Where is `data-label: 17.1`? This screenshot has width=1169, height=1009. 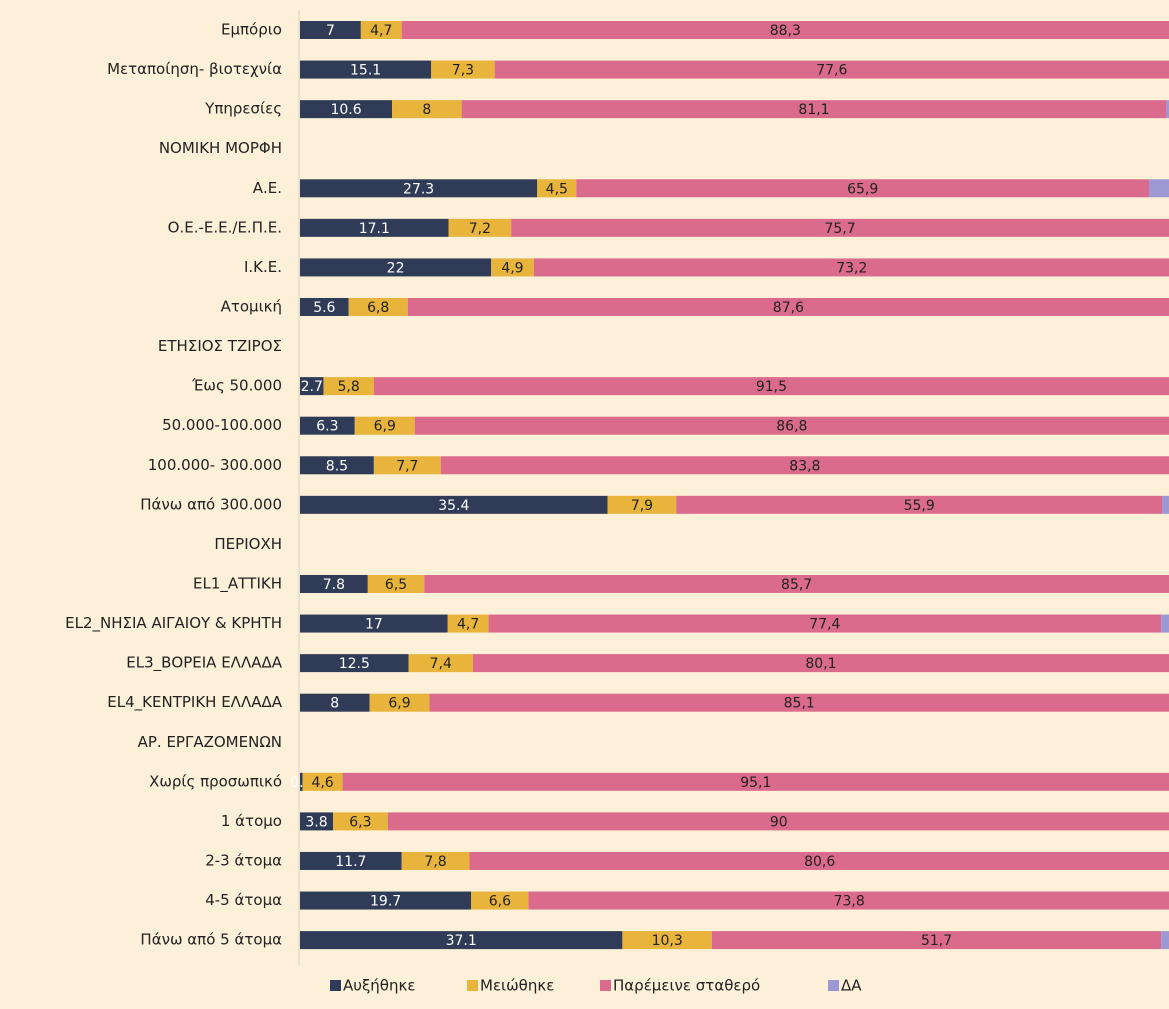
data-label: 17.1 is located at coordinates (374, 229).